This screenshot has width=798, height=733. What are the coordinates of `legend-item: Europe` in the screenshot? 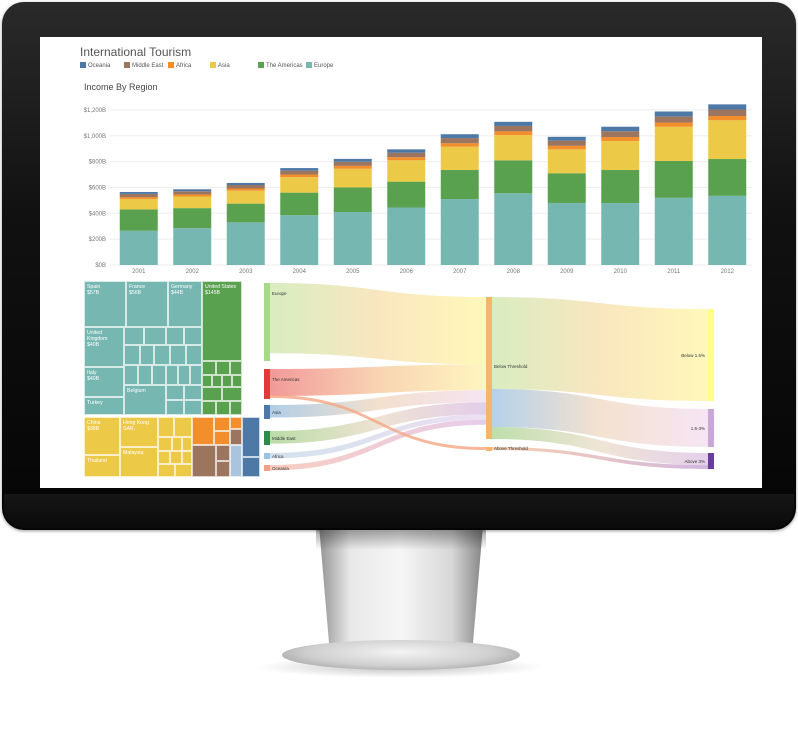 It's located at (319, 65).